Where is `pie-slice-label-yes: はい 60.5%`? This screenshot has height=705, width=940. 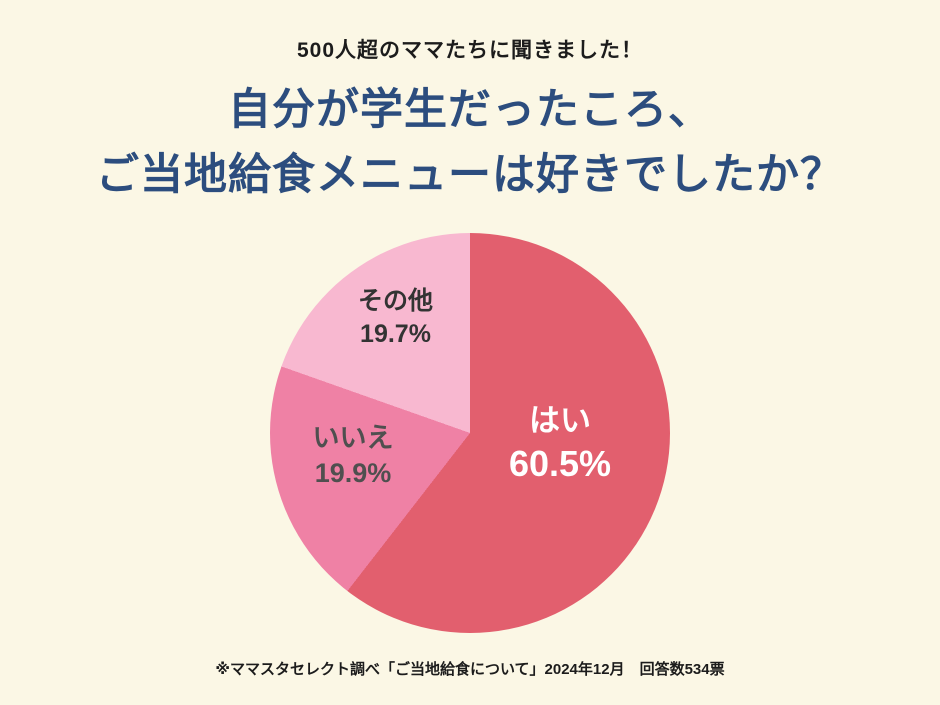 pie-slice-label-yes: はい 60.5% is located at coordinates (560, 444).